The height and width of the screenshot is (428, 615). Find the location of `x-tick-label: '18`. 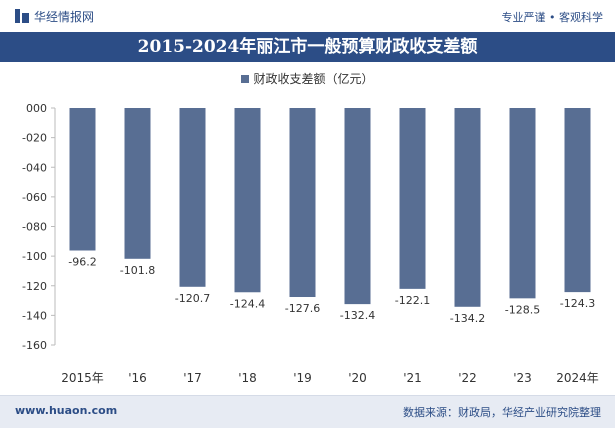

x-tick-label: '18 is located at coordinates (247, 378).